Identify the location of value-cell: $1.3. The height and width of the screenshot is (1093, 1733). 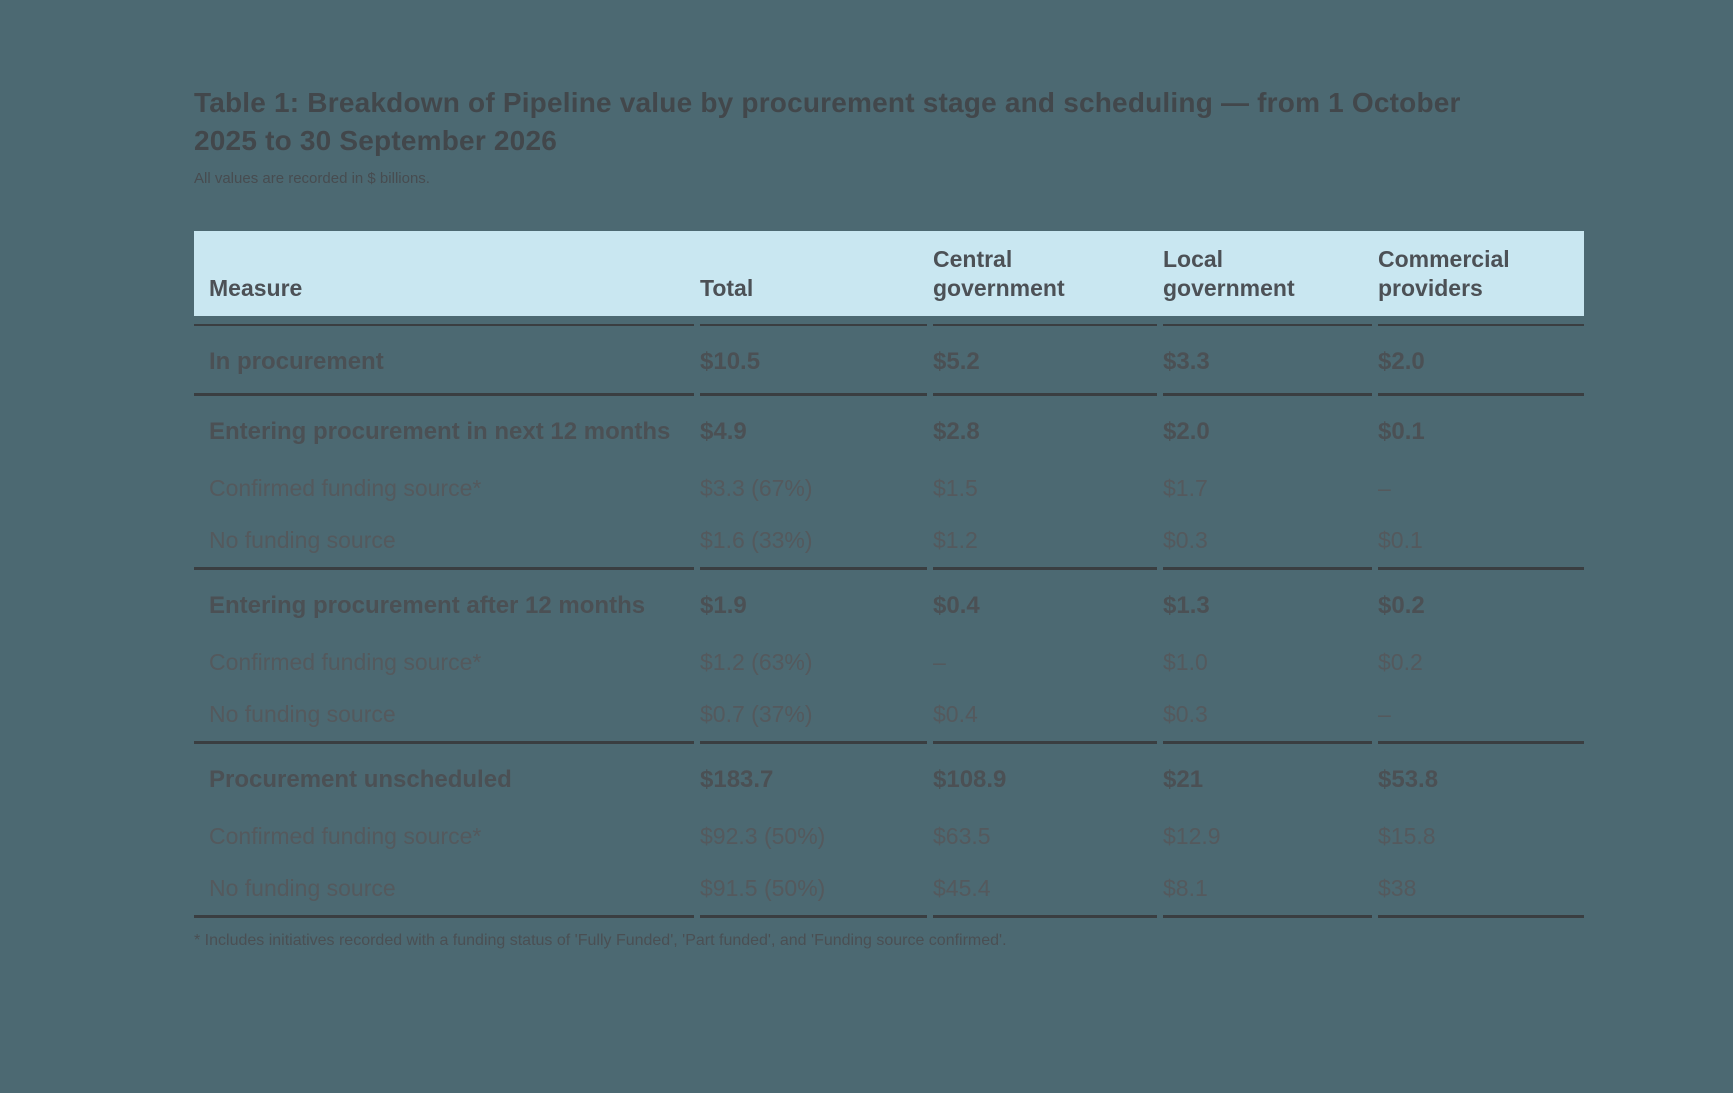
(1186, 605).